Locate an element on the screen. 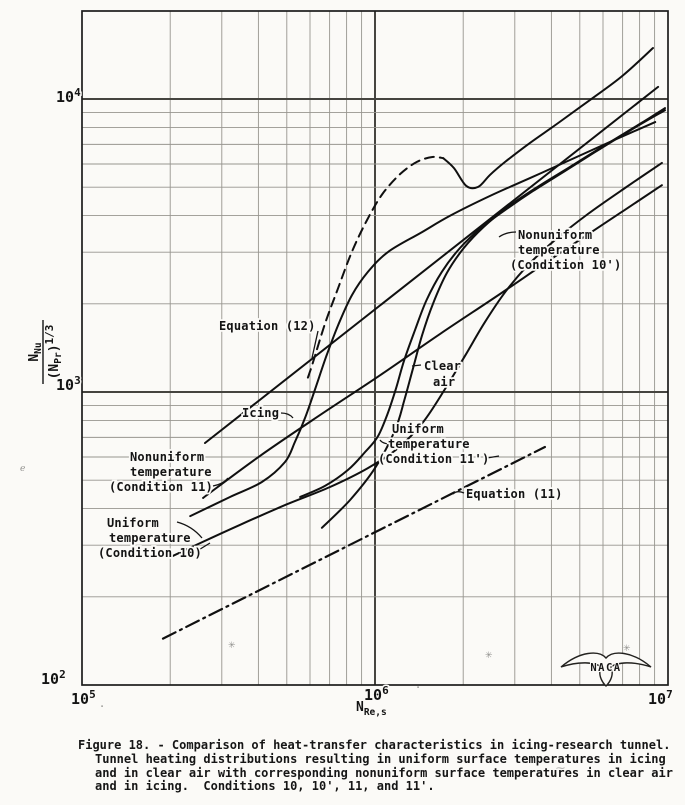  naca-wings-icon is located at coordinates (606, 669).